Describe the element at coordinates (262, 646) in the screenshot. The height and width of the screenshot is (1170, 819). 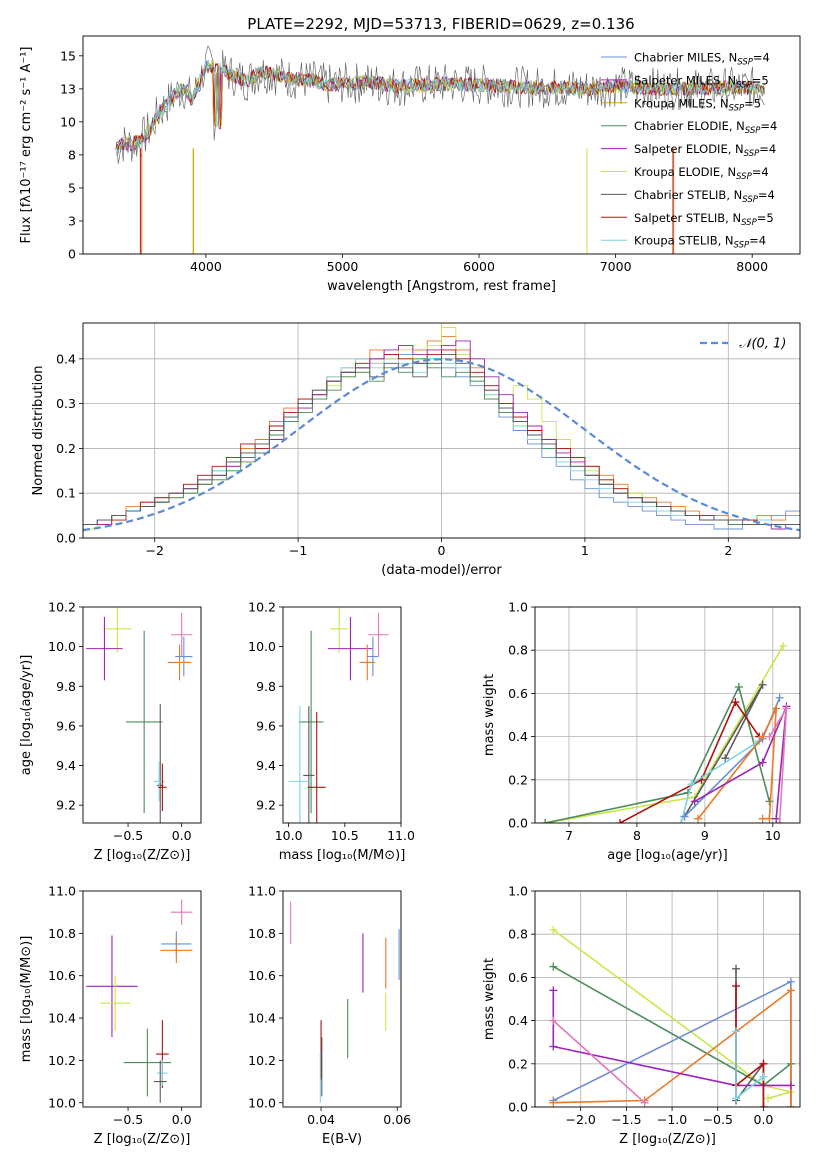
I see `age-vs-mass-ytick-label: 10.0` at that location.